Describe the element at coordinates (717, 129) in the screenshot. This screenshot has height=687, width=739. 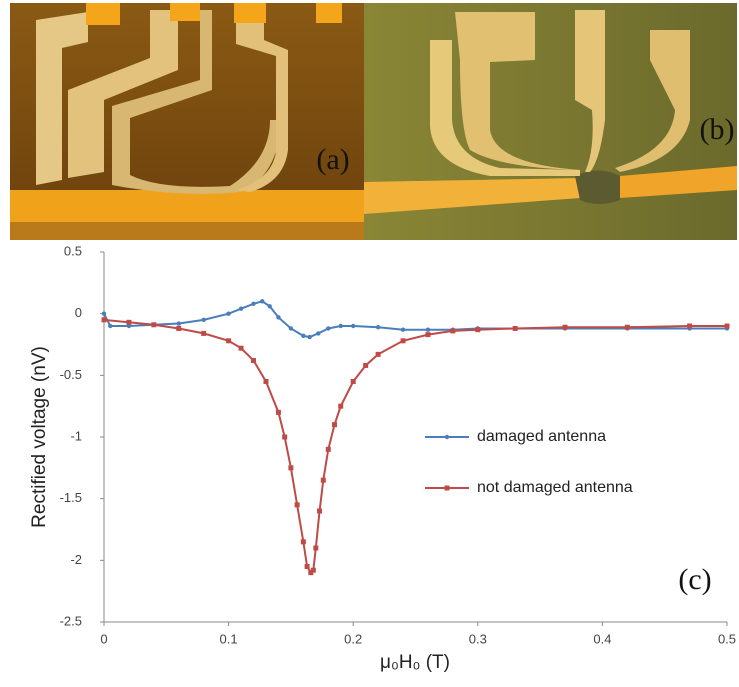
I see `panel-label: (b)` at that location.